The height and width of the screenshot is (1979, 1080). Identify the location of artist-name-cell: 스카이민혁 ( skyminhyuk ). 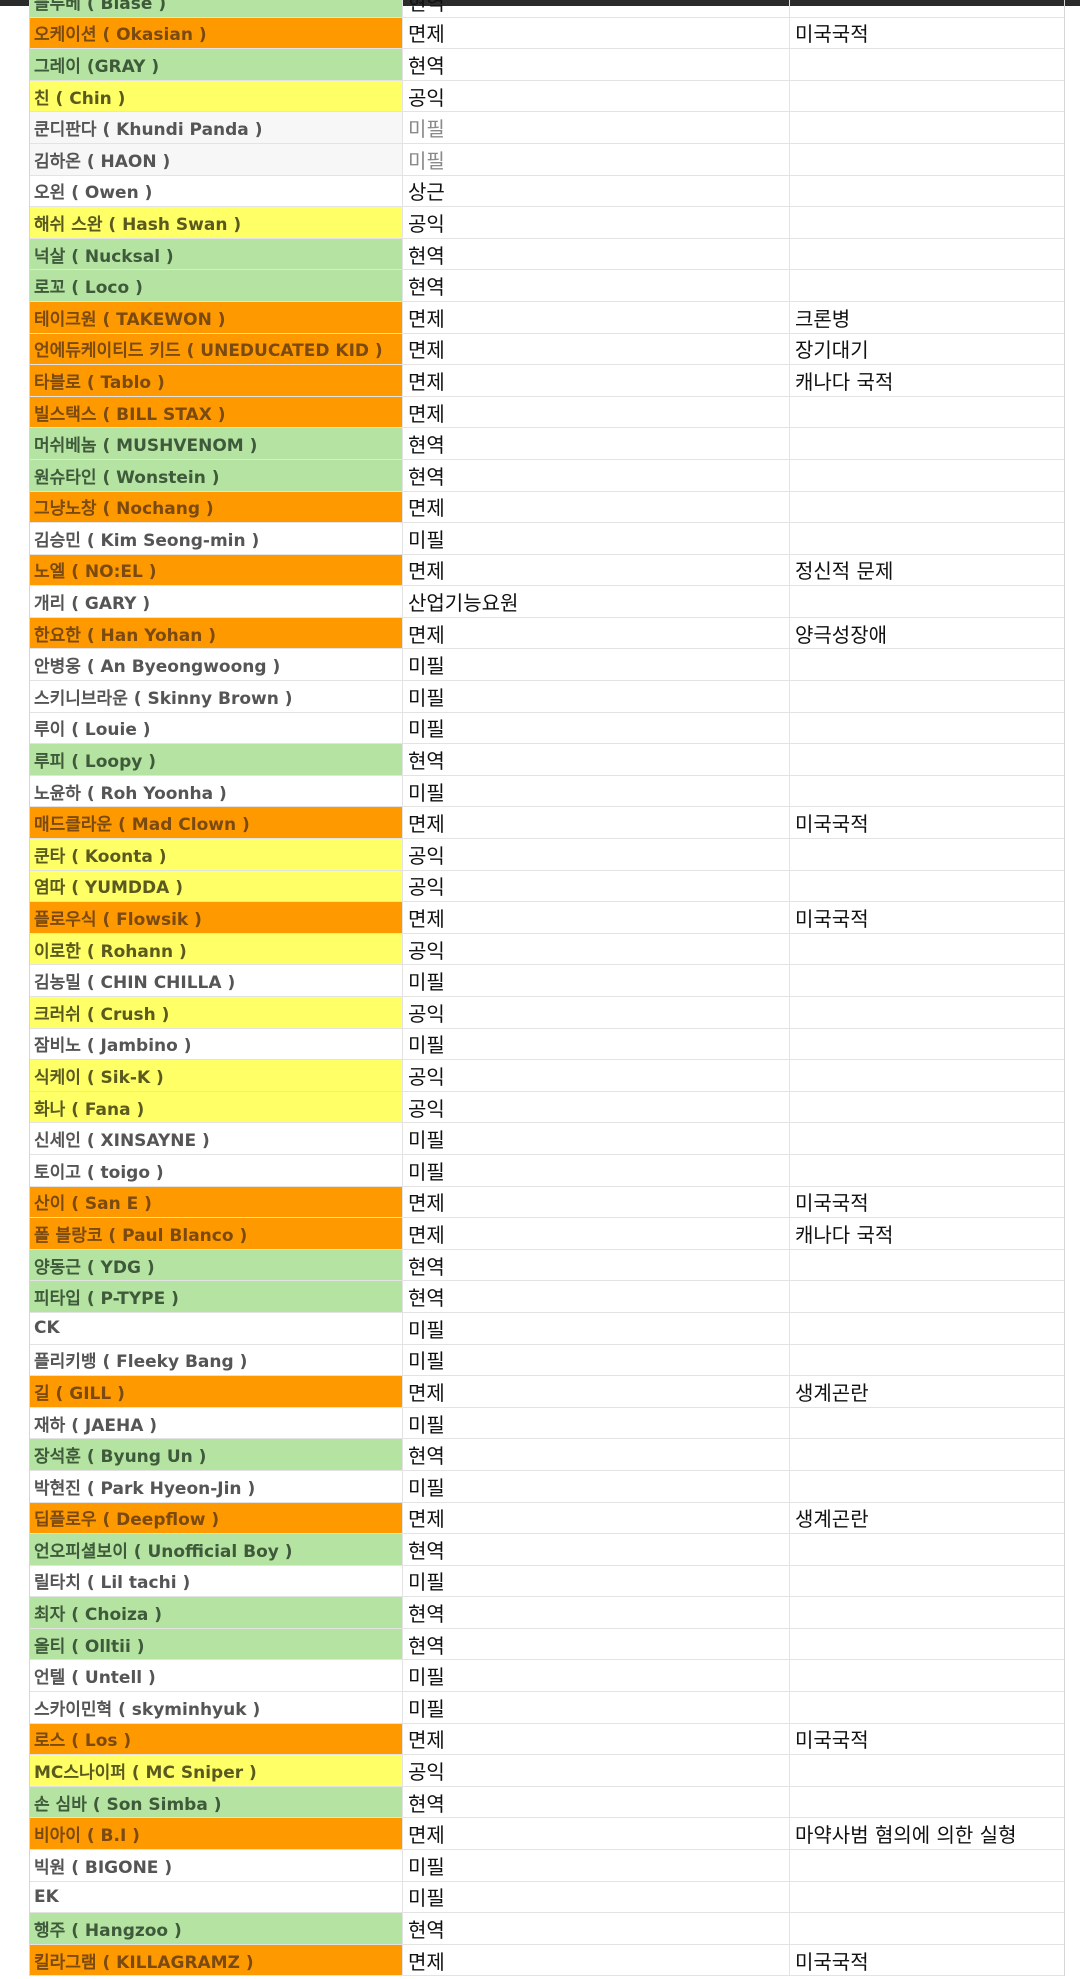
(216, 1707).